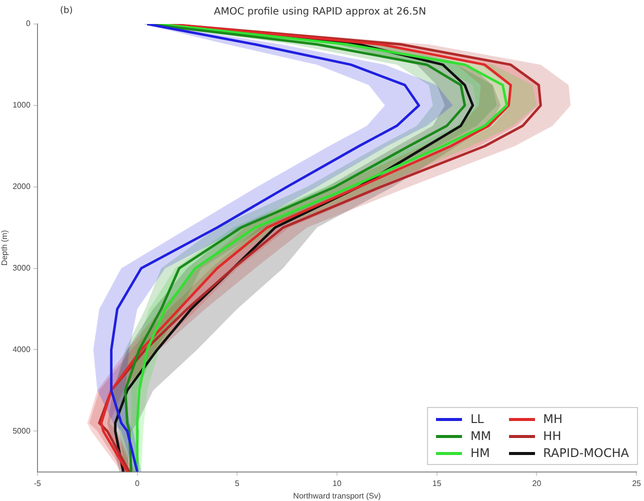  Describe the element at coordinates (21, 349) in the screenshot. I see `y-tick-label: 4000` at that location.